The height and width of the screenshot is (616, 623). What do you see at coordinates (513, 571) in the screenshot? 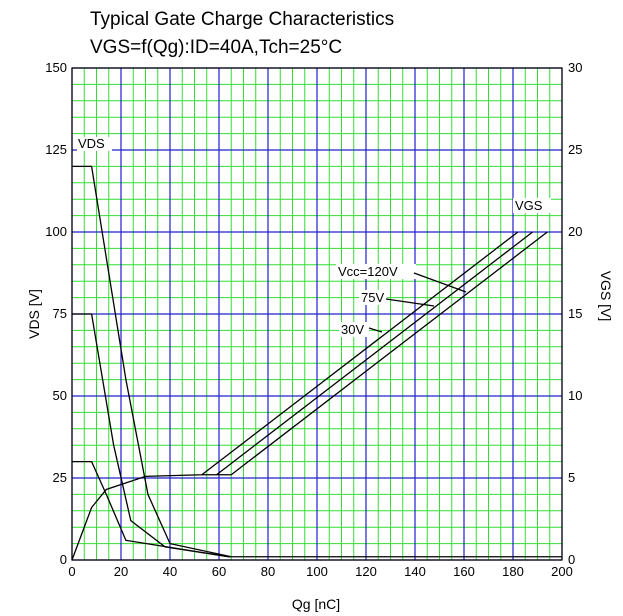
I see `x-tick-label: 180` at bounding box center [513, 571].